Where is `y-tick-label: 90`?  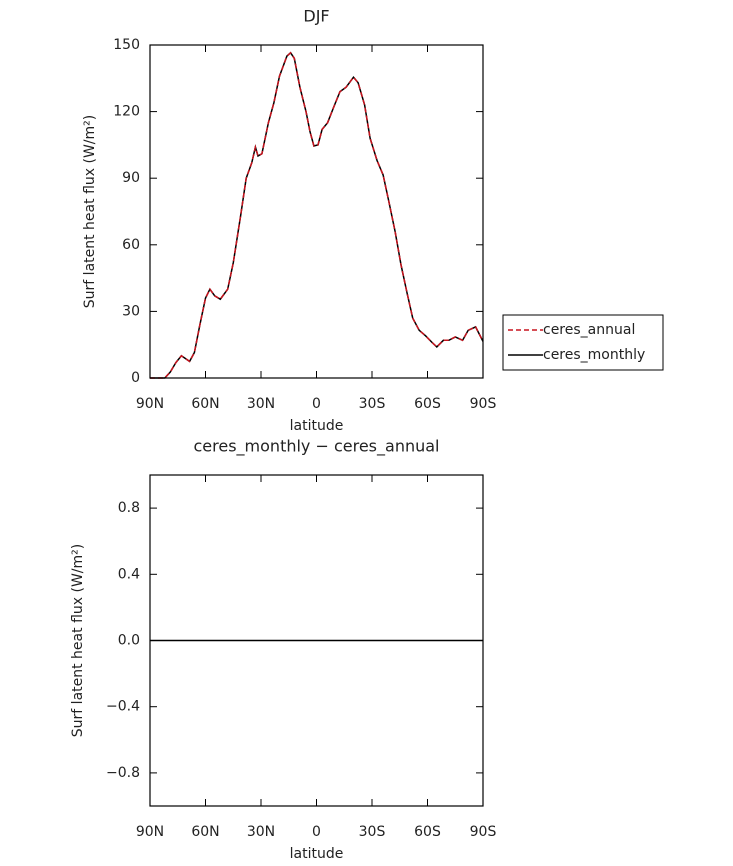 y-tick-label: 90 is located at coordinates (131, 178).